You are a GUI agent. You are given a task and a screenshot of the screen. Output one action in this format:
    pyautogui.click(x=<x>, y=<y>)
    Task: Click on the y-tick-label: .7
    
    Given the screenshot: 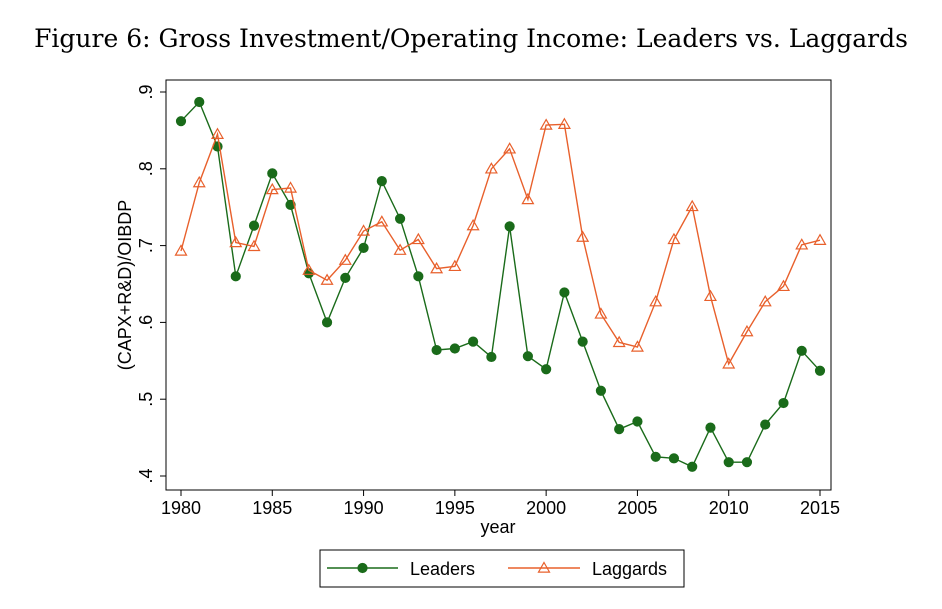 What is the action you would take?
    pyautogui.click(x=146, y=245)
    